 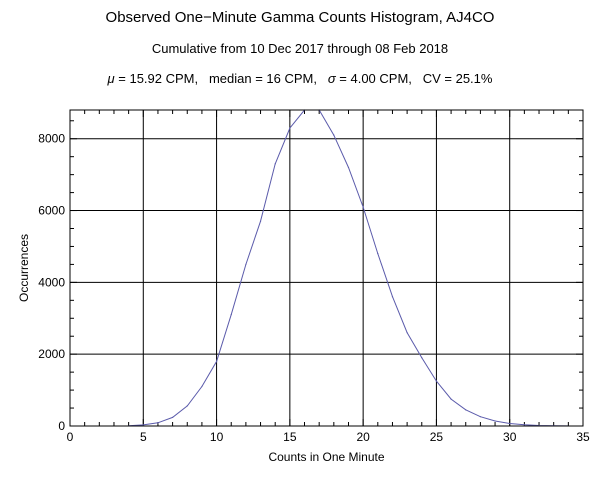 What do you see at coordinates (331, 78) in the screenshot?
I see `sigma-symbol: σ` at bounding box center [331, 78].